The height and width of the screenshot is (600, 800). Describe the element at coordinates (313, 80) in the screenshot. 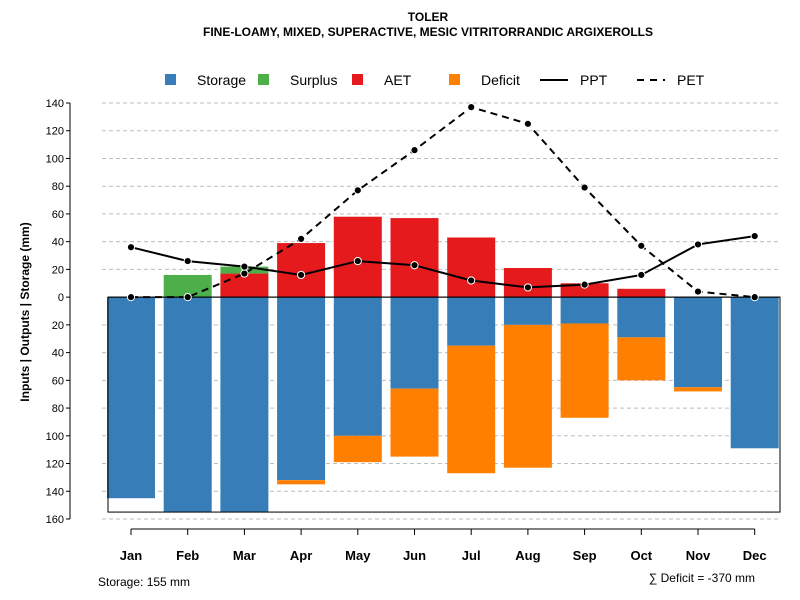

I see `legend-label: Surplus` at that location.